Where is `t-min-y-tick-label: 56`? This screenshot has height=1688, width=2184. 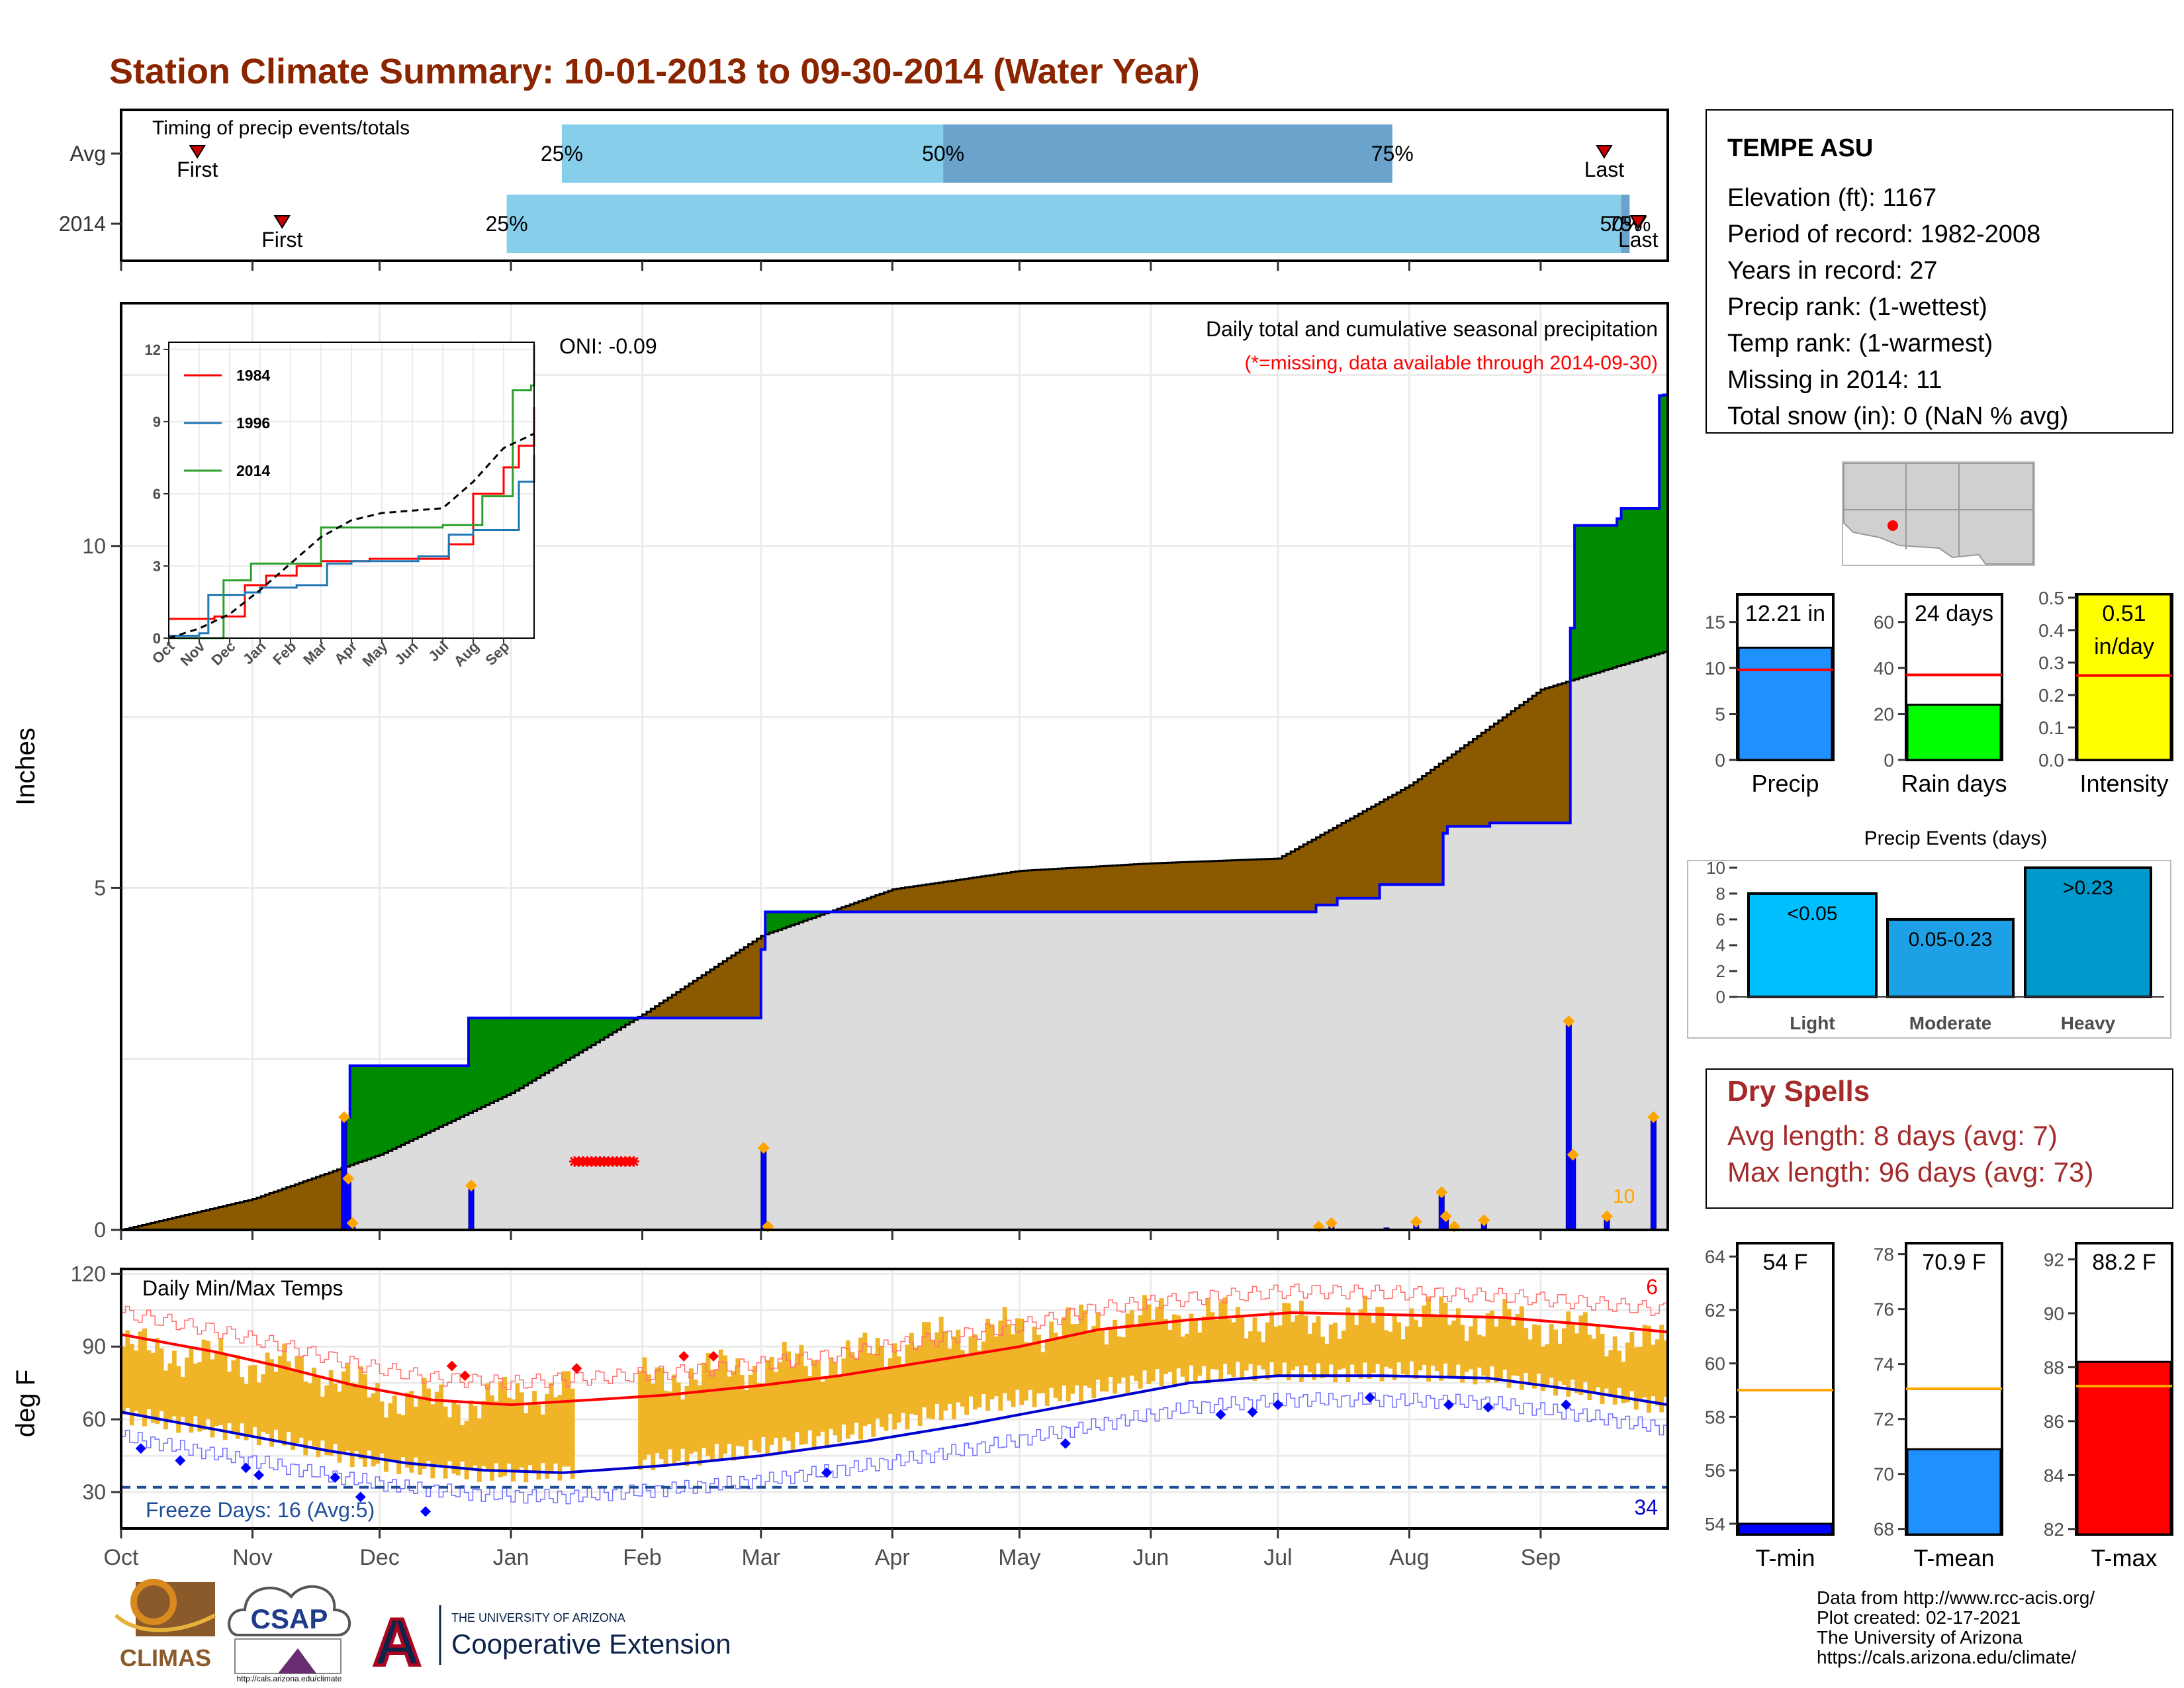 t-min-y-tick-label: 56 is located at coordinates (1715, 1470).